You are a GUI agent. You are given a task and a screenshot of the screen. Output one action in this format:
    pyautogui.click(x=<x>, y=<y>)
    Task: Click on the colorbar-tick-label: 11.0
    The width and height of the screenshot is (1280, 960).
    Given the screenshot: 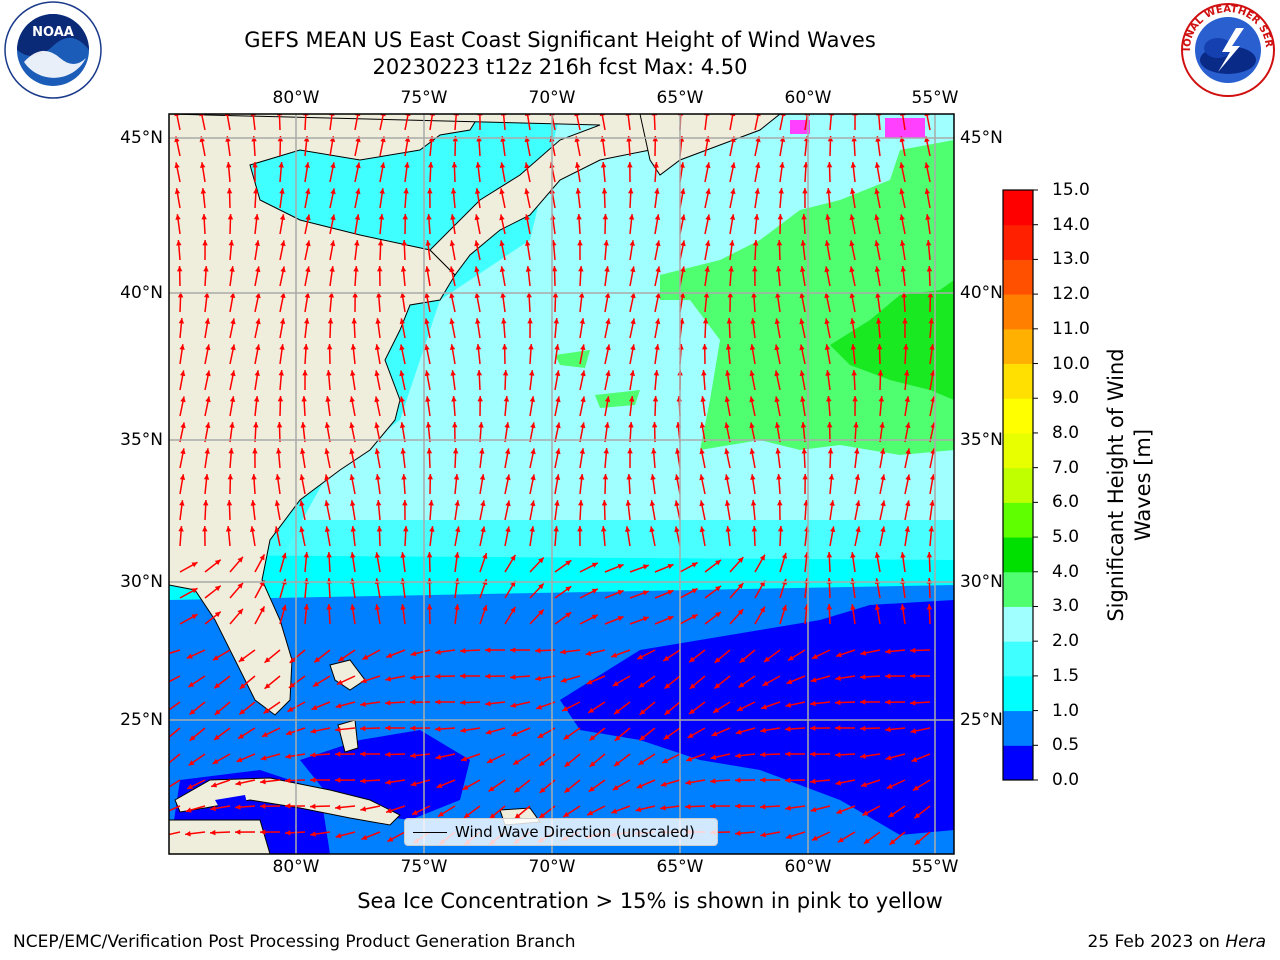 What is the action you would take?
    pyautogui.click(x=1071, y=328)
    